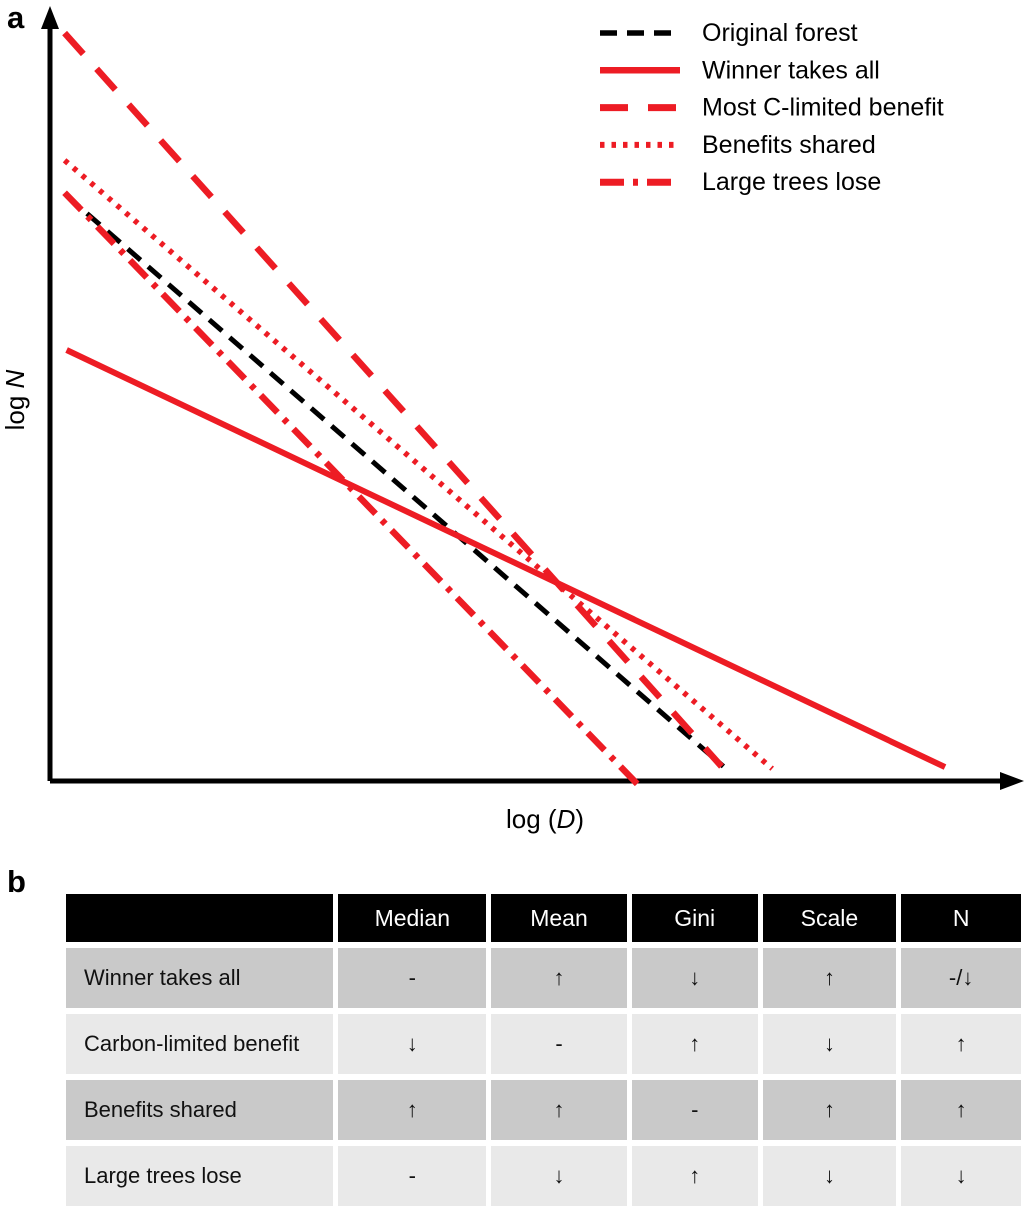  What do you see at coordinates (780, 33) in the screenshot?
I see `legend-label: Original forest` at bounding box center [780, 33].